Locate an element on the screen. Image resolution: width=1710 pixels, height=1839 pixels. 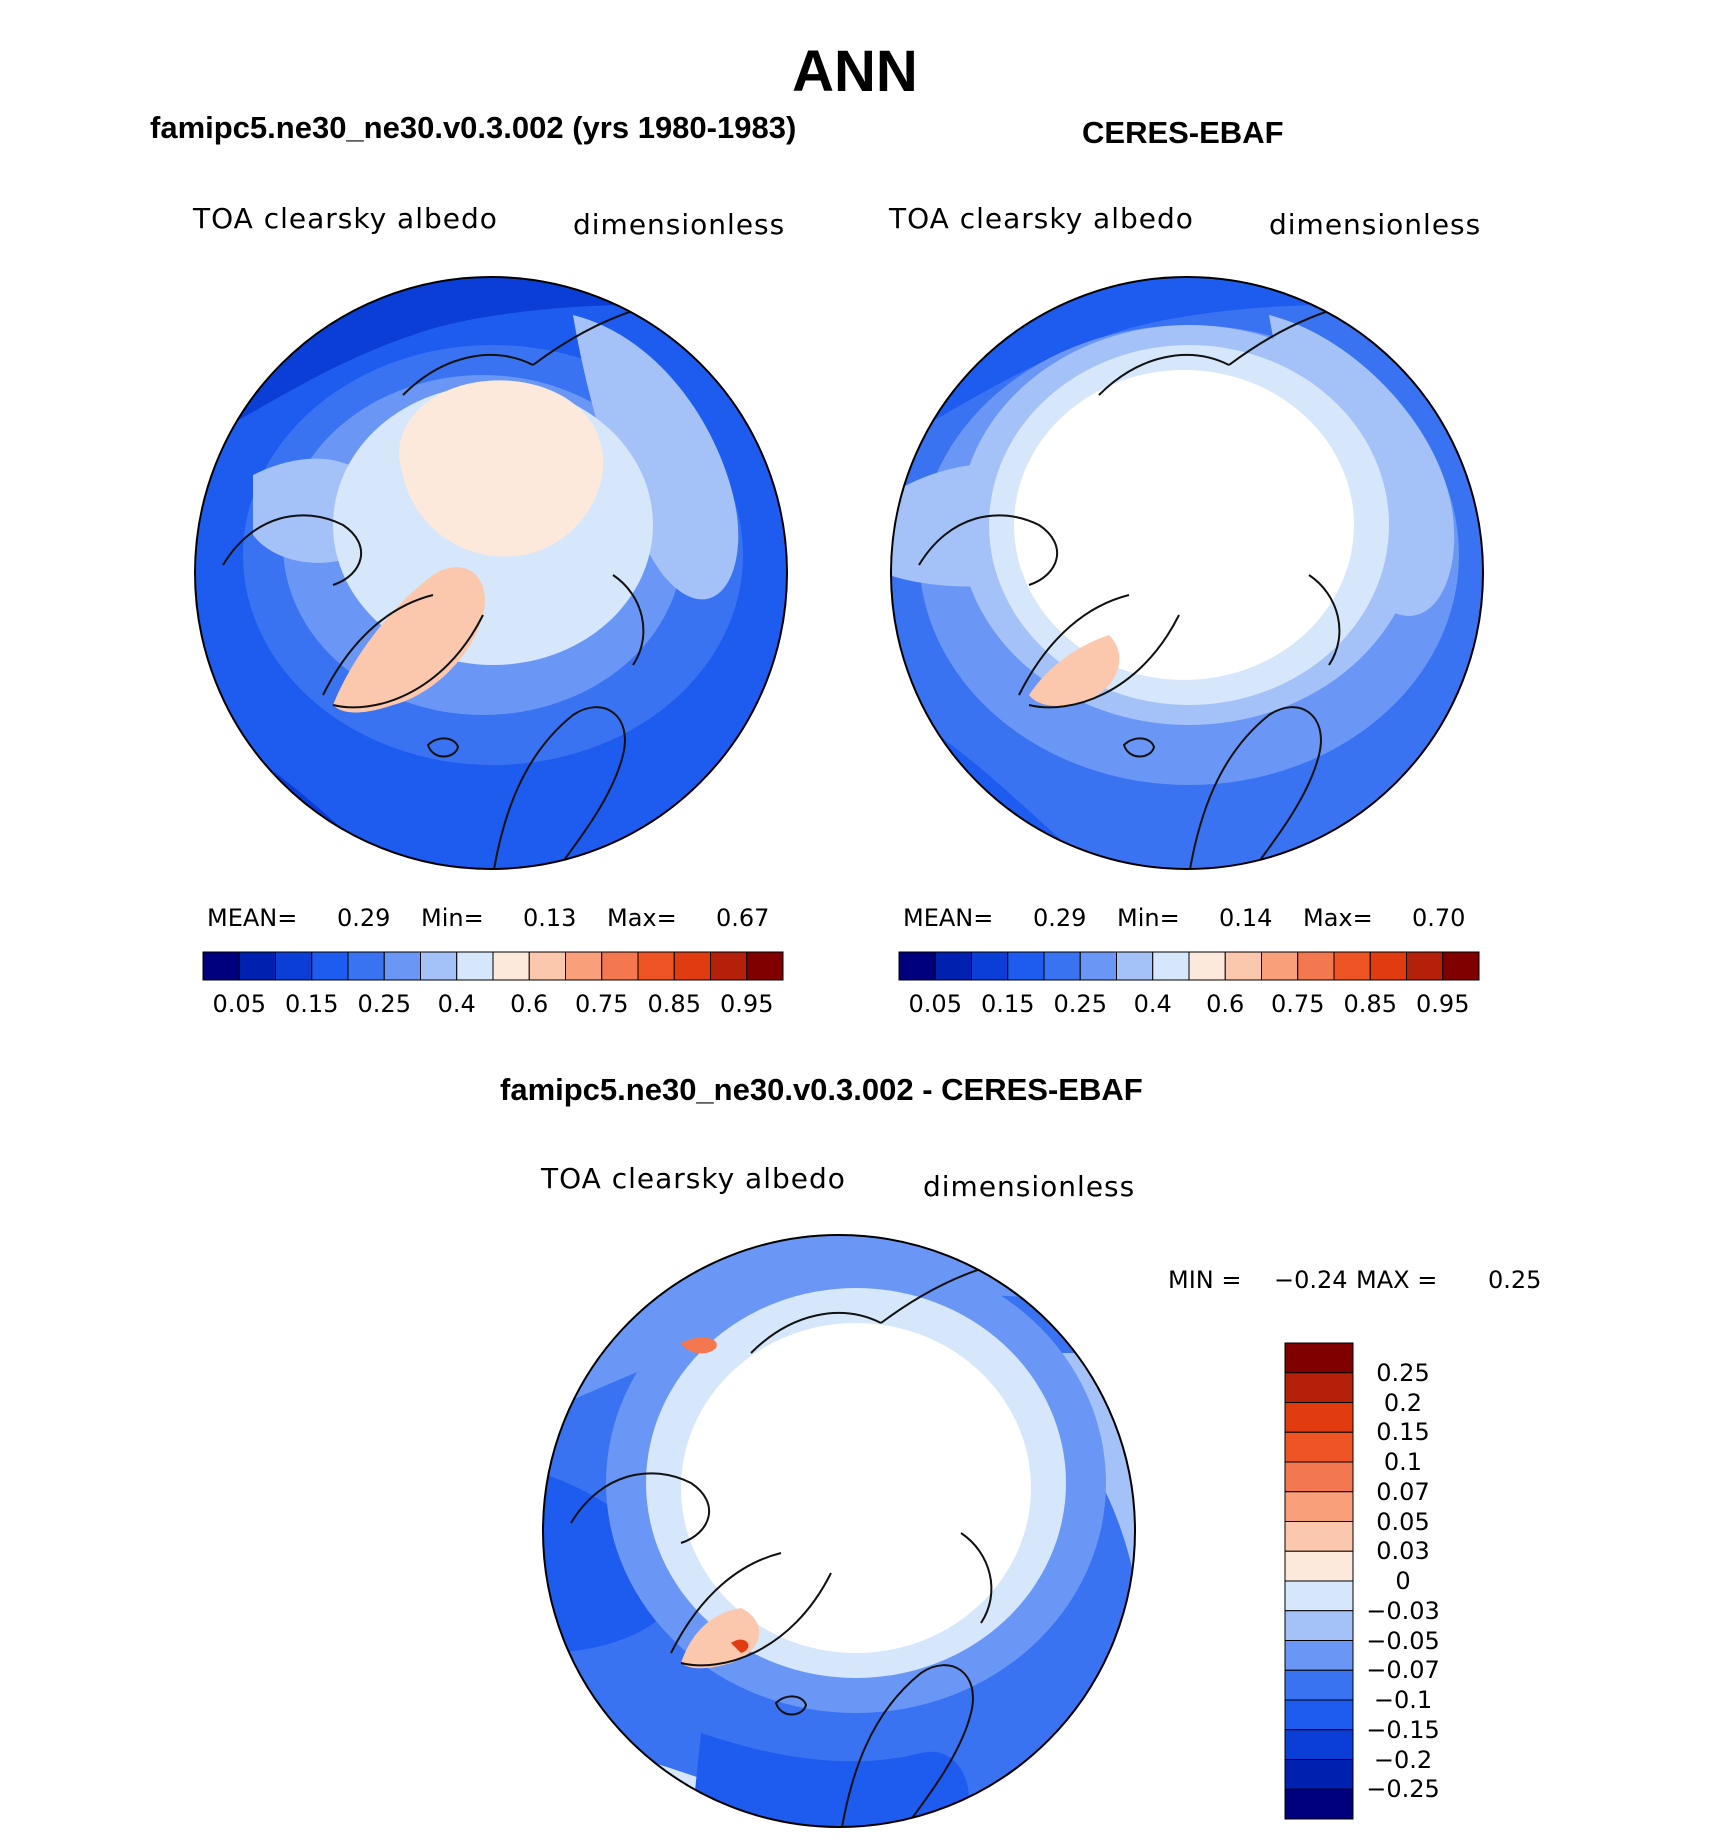
panel-3-units-label: dimensionless is located at coordinates (1029, 1186).